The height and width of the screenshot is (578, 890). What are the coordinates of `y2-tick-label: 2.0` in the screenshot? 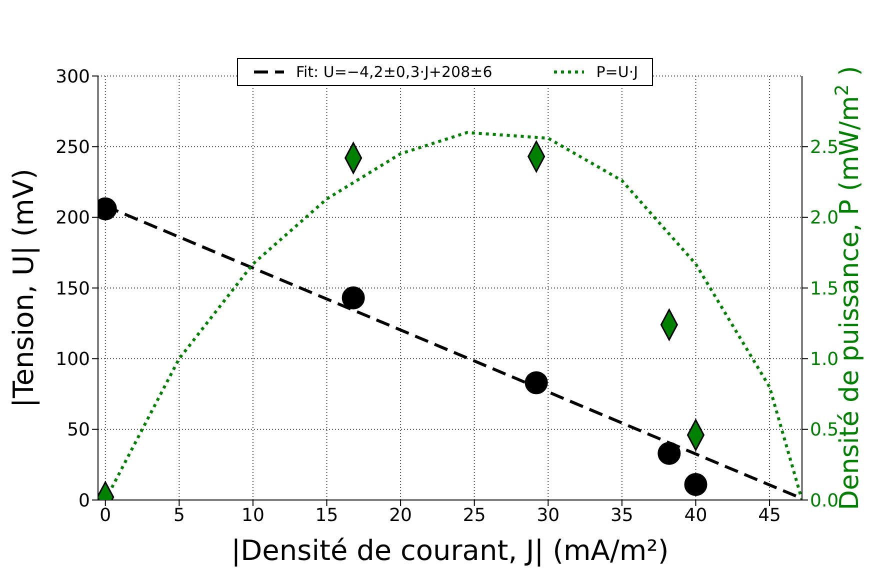 It's located at (824, 218).